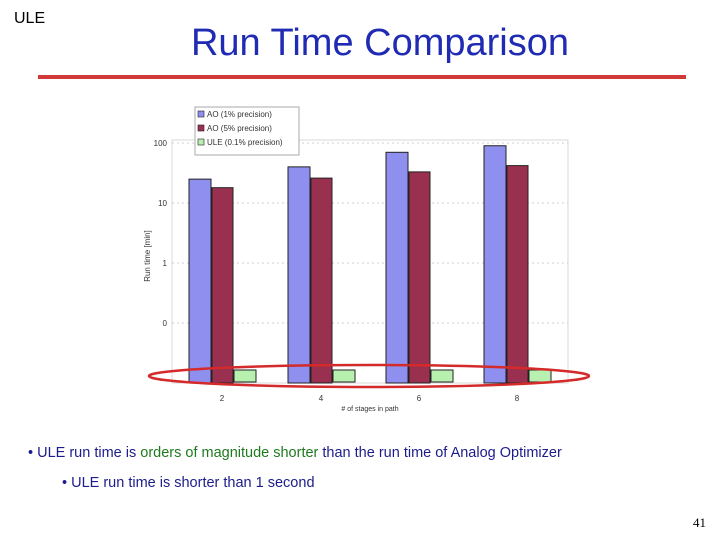 Image resolution: width=720 pixels, height=540 pixels. What do you see at coordinates (84, 453) in the screenshot?
I see `bullet-prefix: • ULE run time is` at bounding box center [84, 453].